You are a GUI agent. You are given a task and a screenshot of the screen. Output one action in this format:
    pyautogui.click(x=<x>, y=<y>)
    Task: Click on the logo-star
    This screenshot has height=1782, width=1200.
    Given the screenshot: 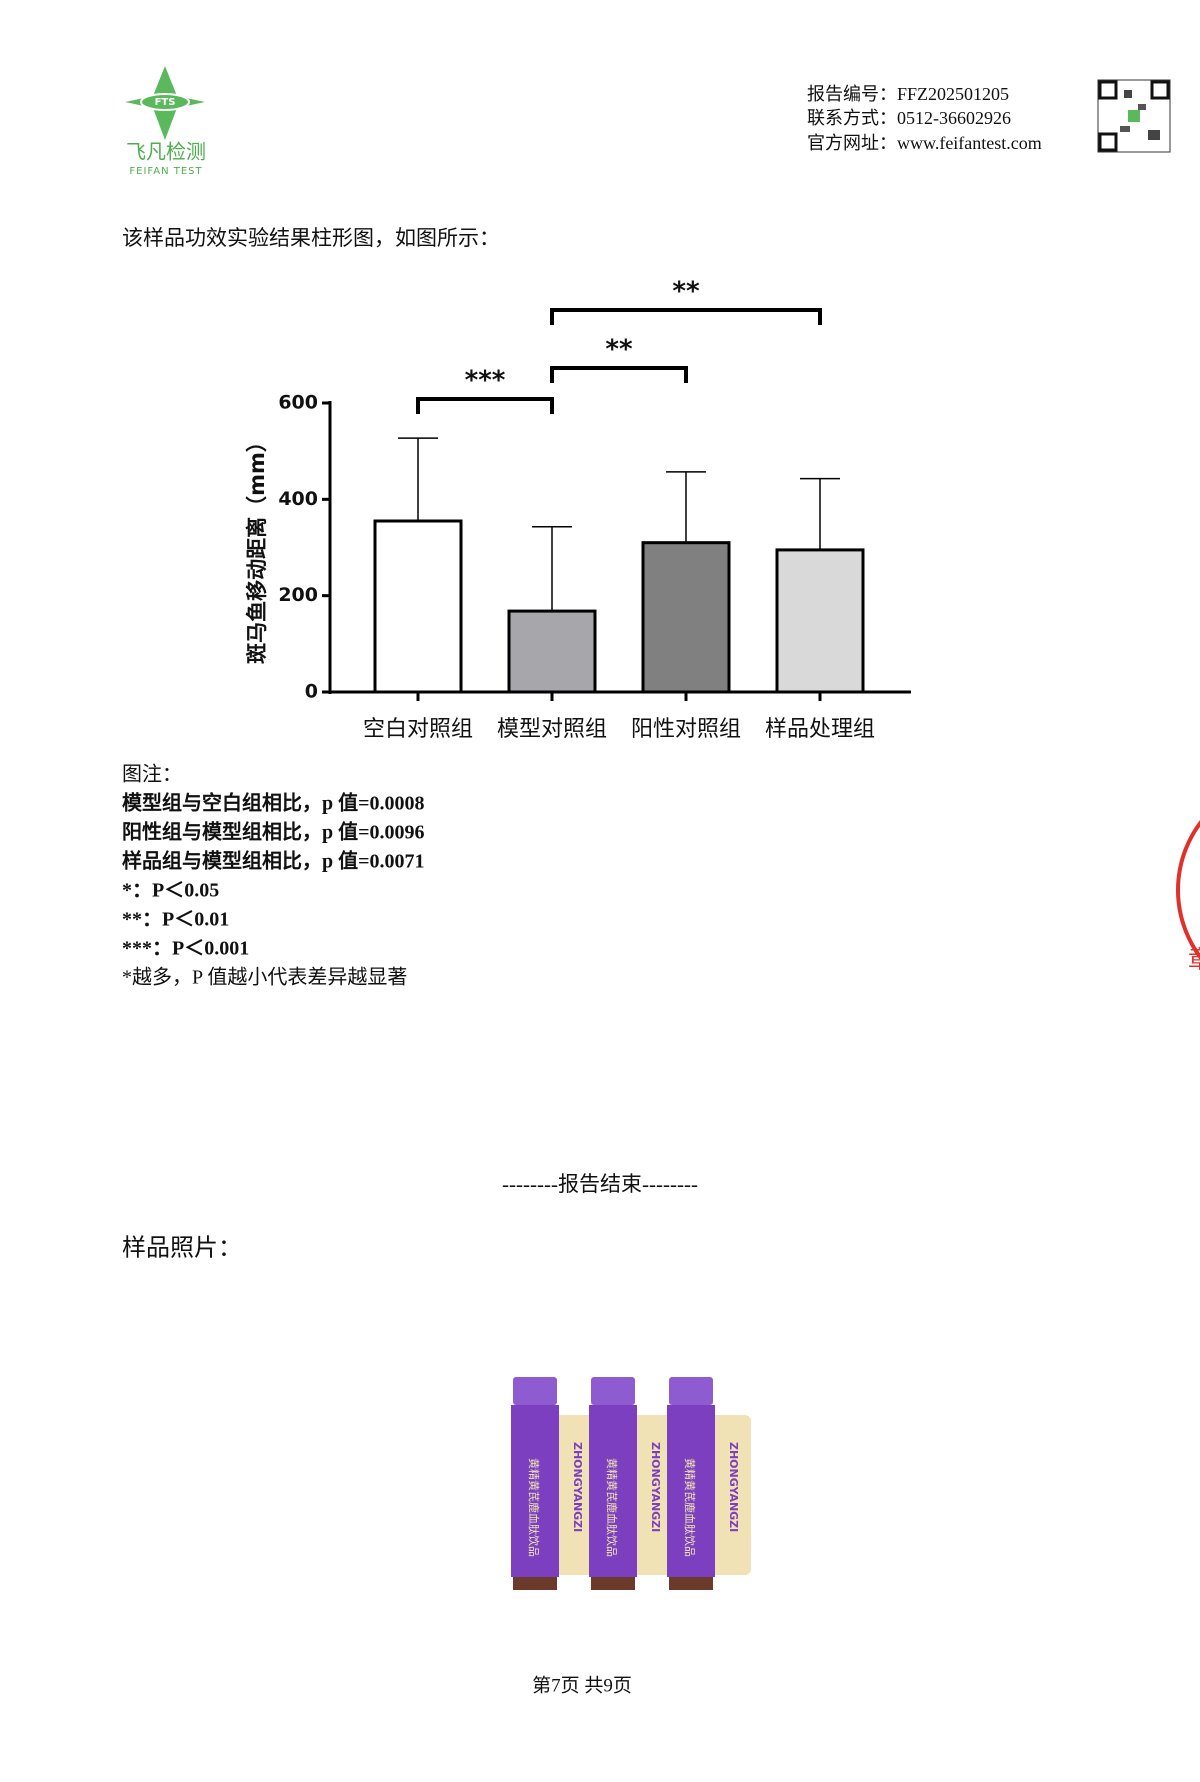 What is the action you would take?
    pyautogui.click(x=165, y=103)
    